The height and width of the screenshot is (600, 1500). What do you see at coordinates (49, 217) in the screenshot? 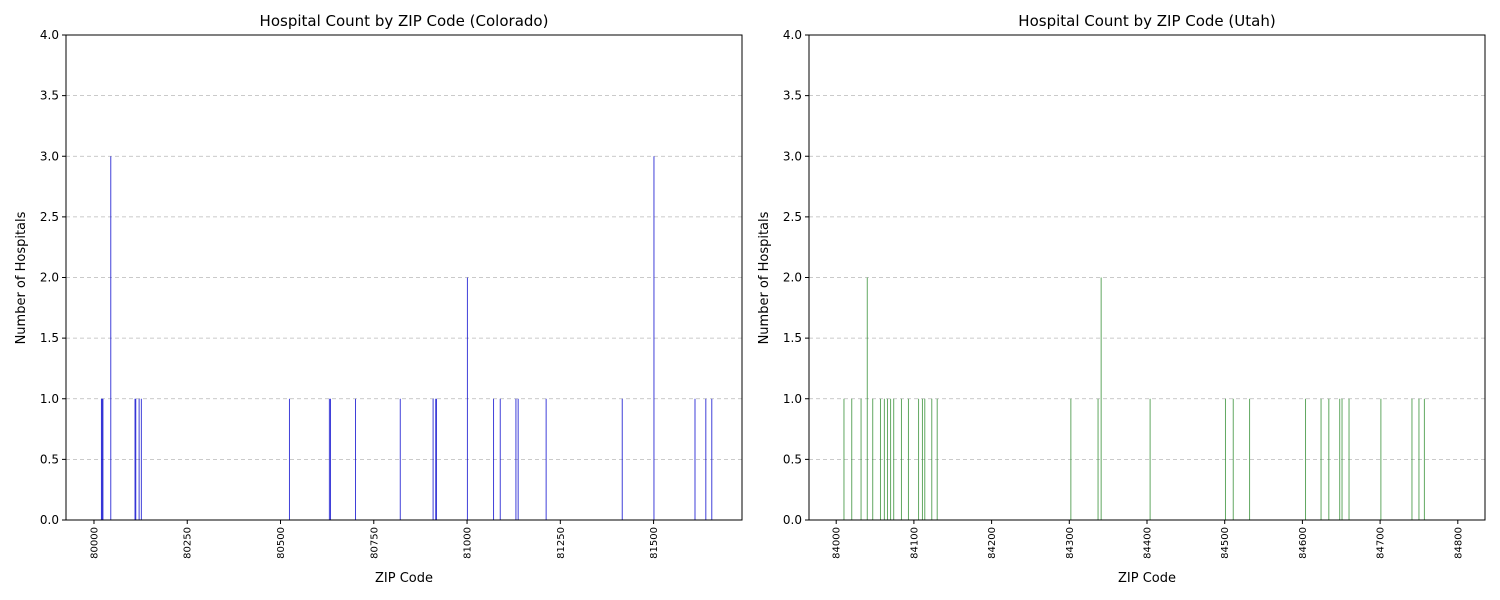
I see `y-tick-label: 2.5` at bounding box center [49, 217].